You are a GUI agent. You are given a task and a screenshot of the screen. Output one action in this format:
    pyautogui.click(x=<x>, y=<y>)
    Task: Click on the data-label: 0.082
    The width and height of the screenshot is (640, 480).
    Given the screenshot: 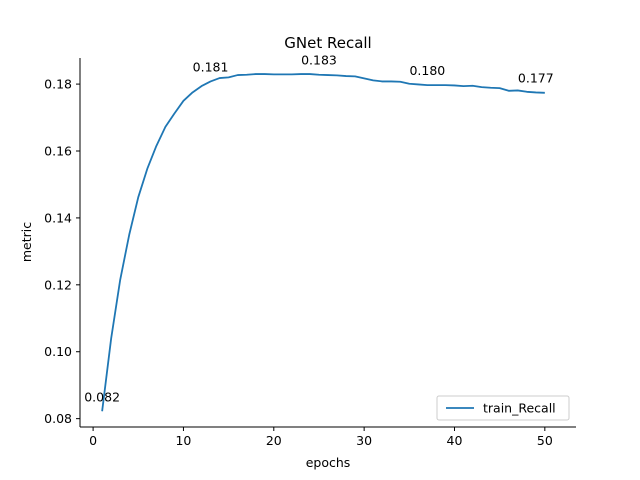 What is the action you would take?
    pyautogui.click(x=102, y=396)
    